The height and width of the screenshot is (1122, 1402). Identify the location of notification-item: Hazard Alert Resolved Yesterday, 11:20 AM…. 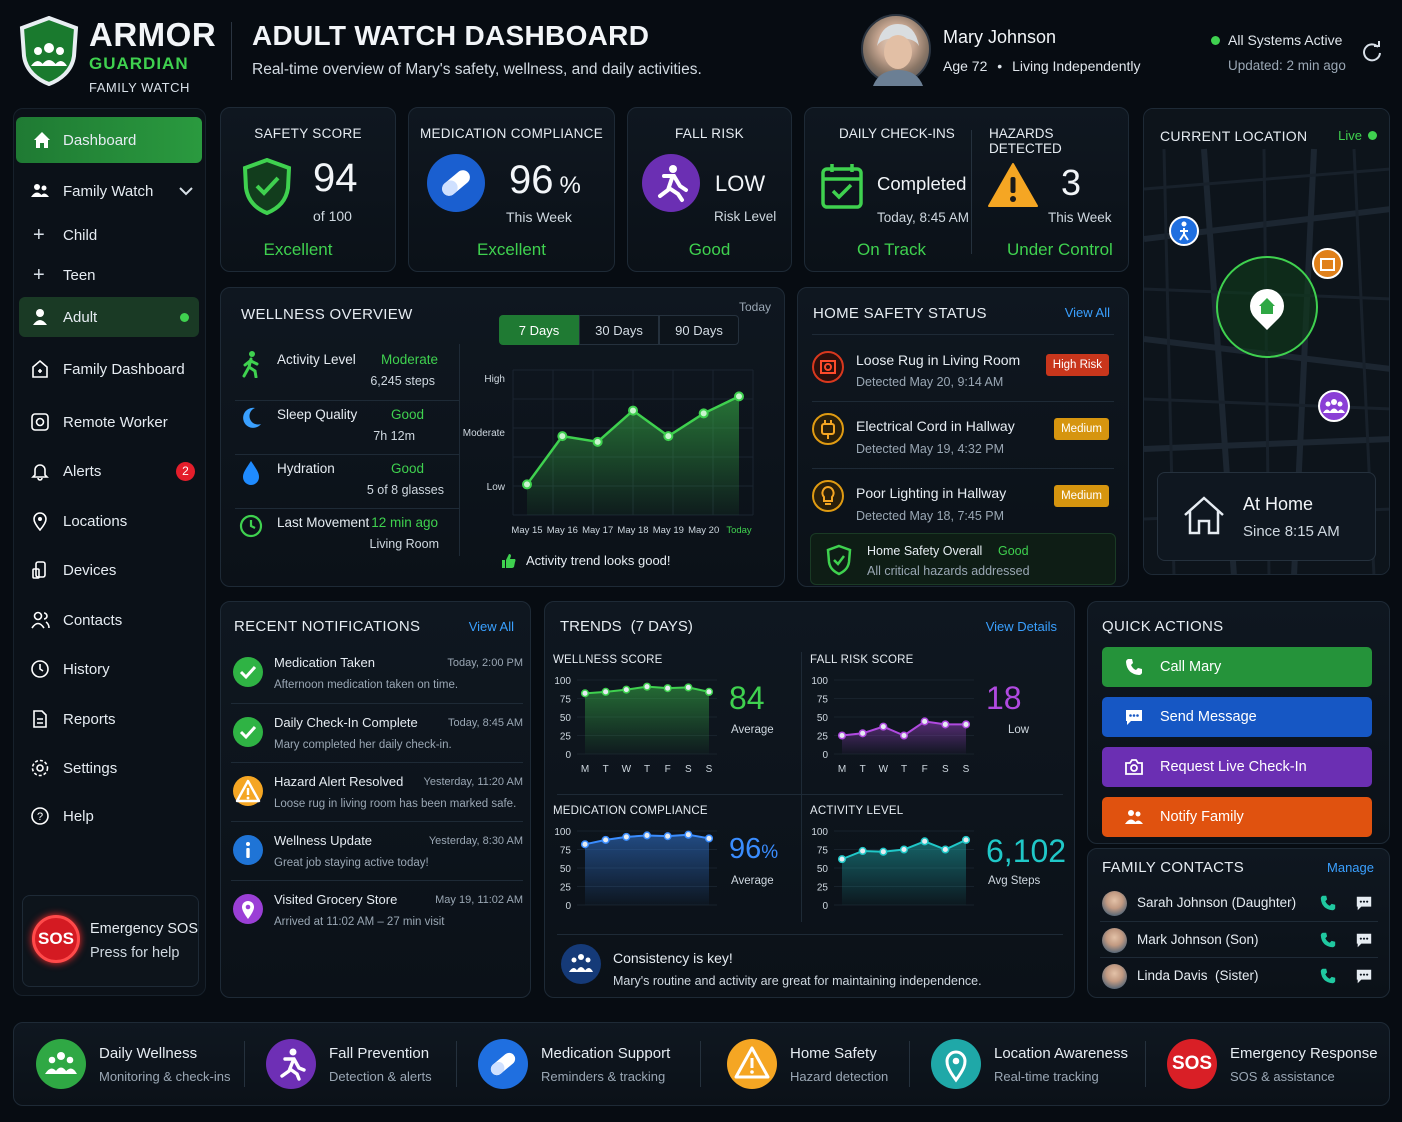
(377, 791).